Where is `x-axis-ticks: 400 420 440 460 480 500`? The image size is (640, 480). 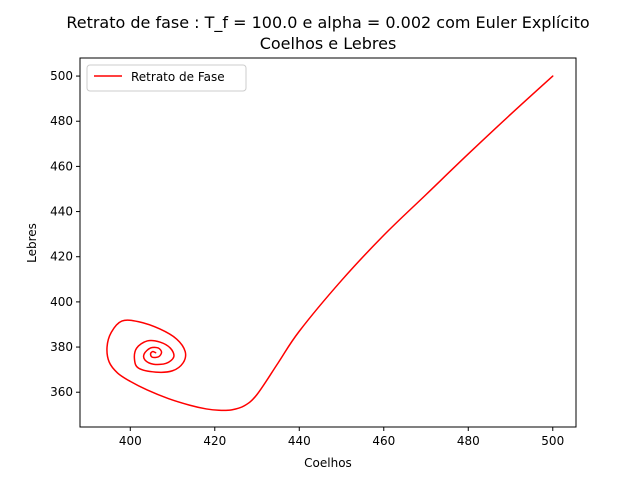 x-axis-ticks: 400 420 440 460 480 500 is located at coordinates (341, 437).